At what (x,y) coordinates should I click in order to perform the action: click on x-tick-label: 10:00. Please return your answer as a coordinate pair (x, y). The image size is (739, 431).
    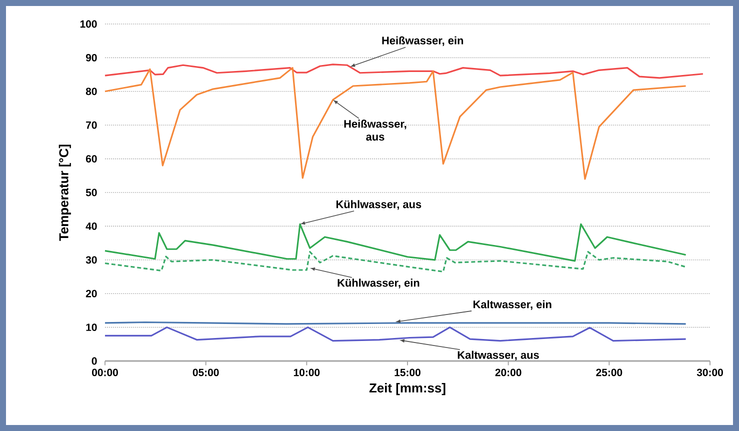
    Looking at the image, I should click on (307, 372).